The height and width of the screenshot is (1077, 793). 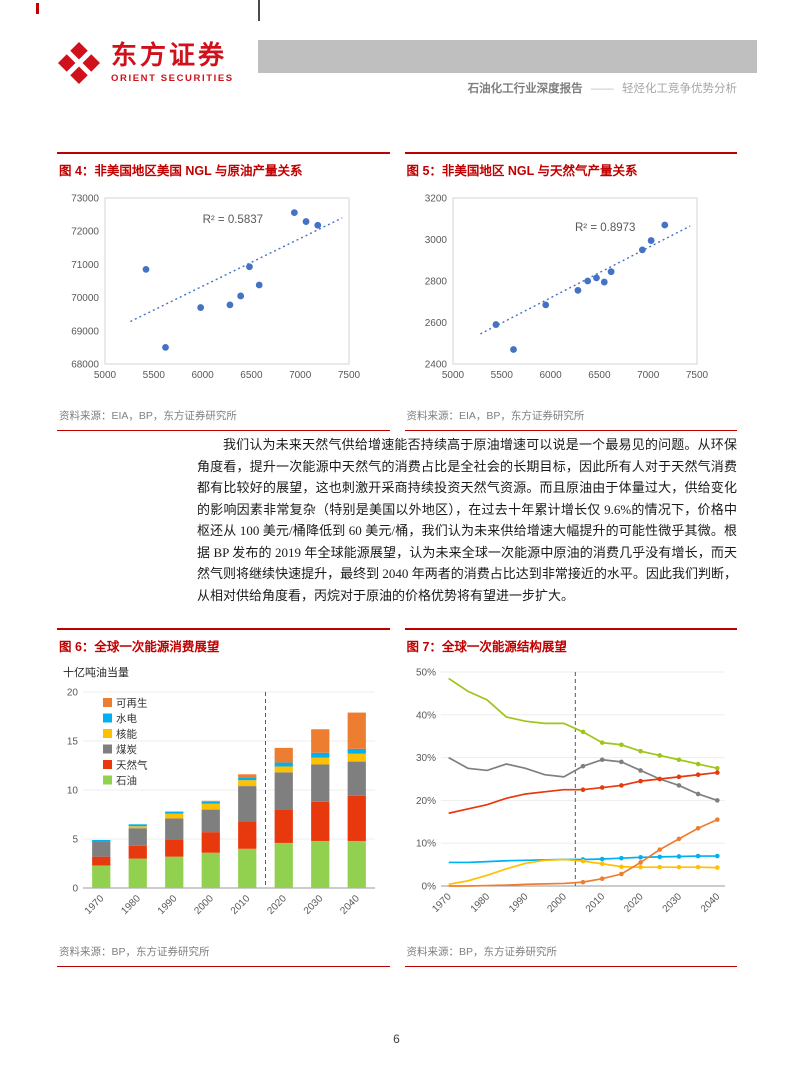 I want to click on logo-cn-wordmark: 东方证券, so click(x=169, y=55).